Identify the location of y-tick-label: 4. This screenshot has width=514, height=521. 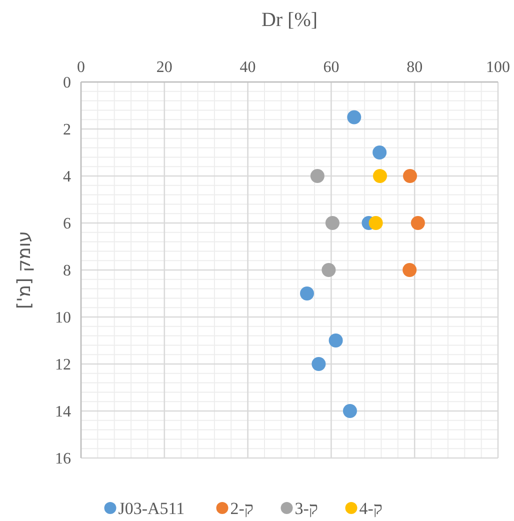
(67, 177).